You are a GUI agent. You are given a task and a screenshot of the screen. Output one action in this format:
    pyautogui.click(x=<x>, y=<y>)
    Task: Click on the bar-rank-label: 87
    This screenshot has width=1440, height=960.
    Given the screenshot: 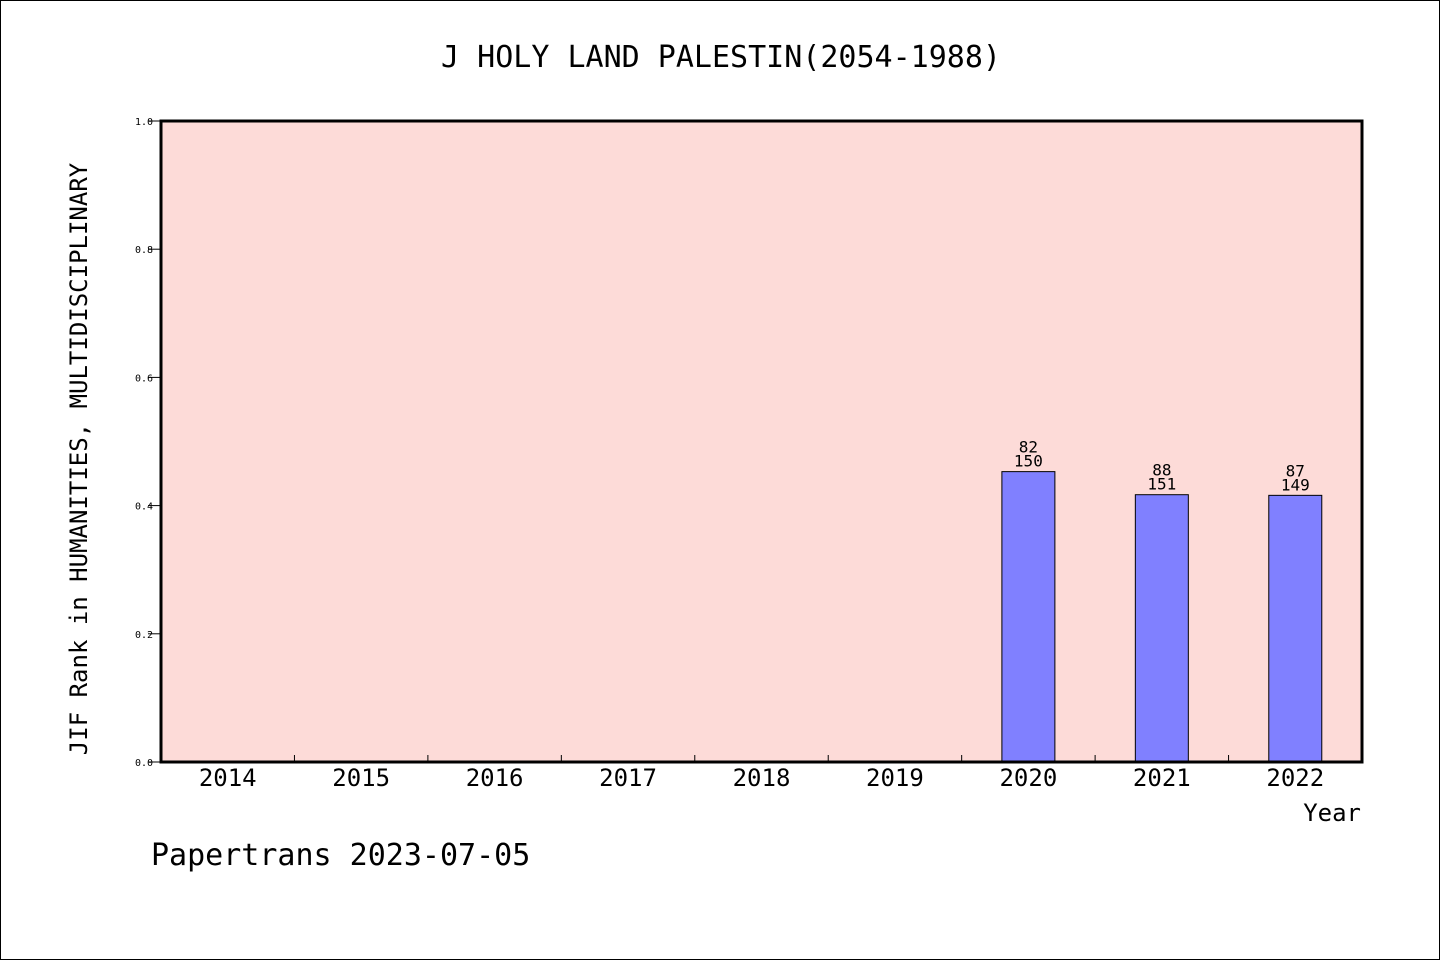 What is the action you would take?
    pyautogui.click(x=1295, y=470)
    